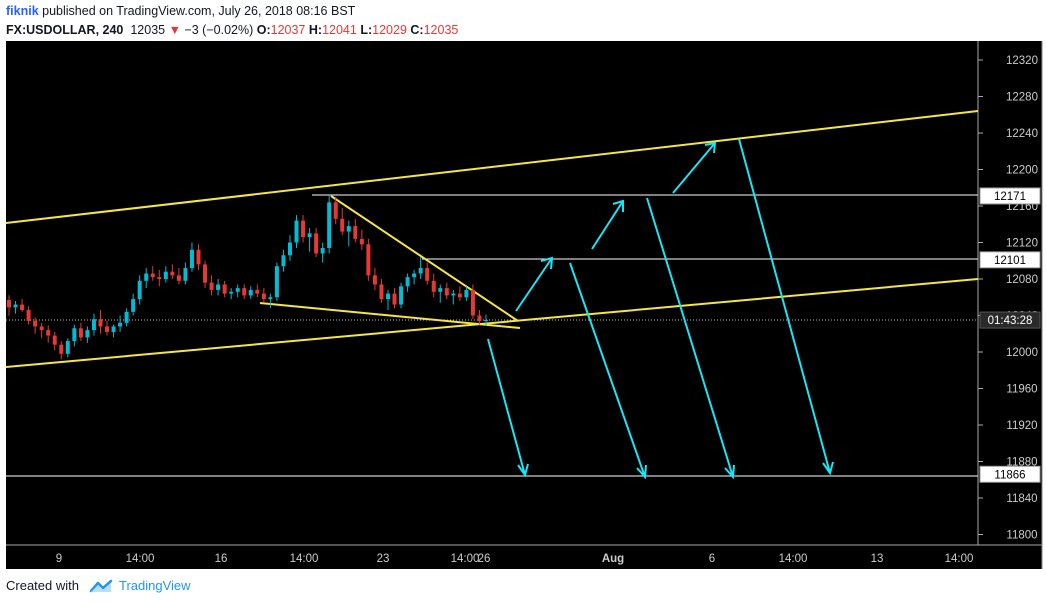 The height and width of the screenshot is (603, 1046). I want to click on low-label: L:, so click(366, 30).